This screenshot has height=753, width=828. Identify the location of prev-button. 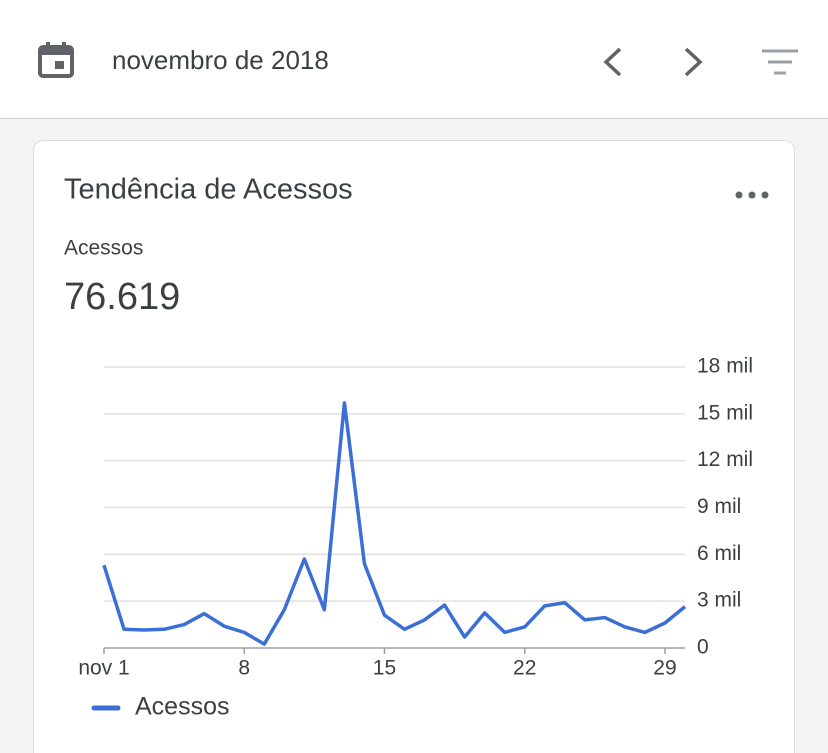
(612, 62).